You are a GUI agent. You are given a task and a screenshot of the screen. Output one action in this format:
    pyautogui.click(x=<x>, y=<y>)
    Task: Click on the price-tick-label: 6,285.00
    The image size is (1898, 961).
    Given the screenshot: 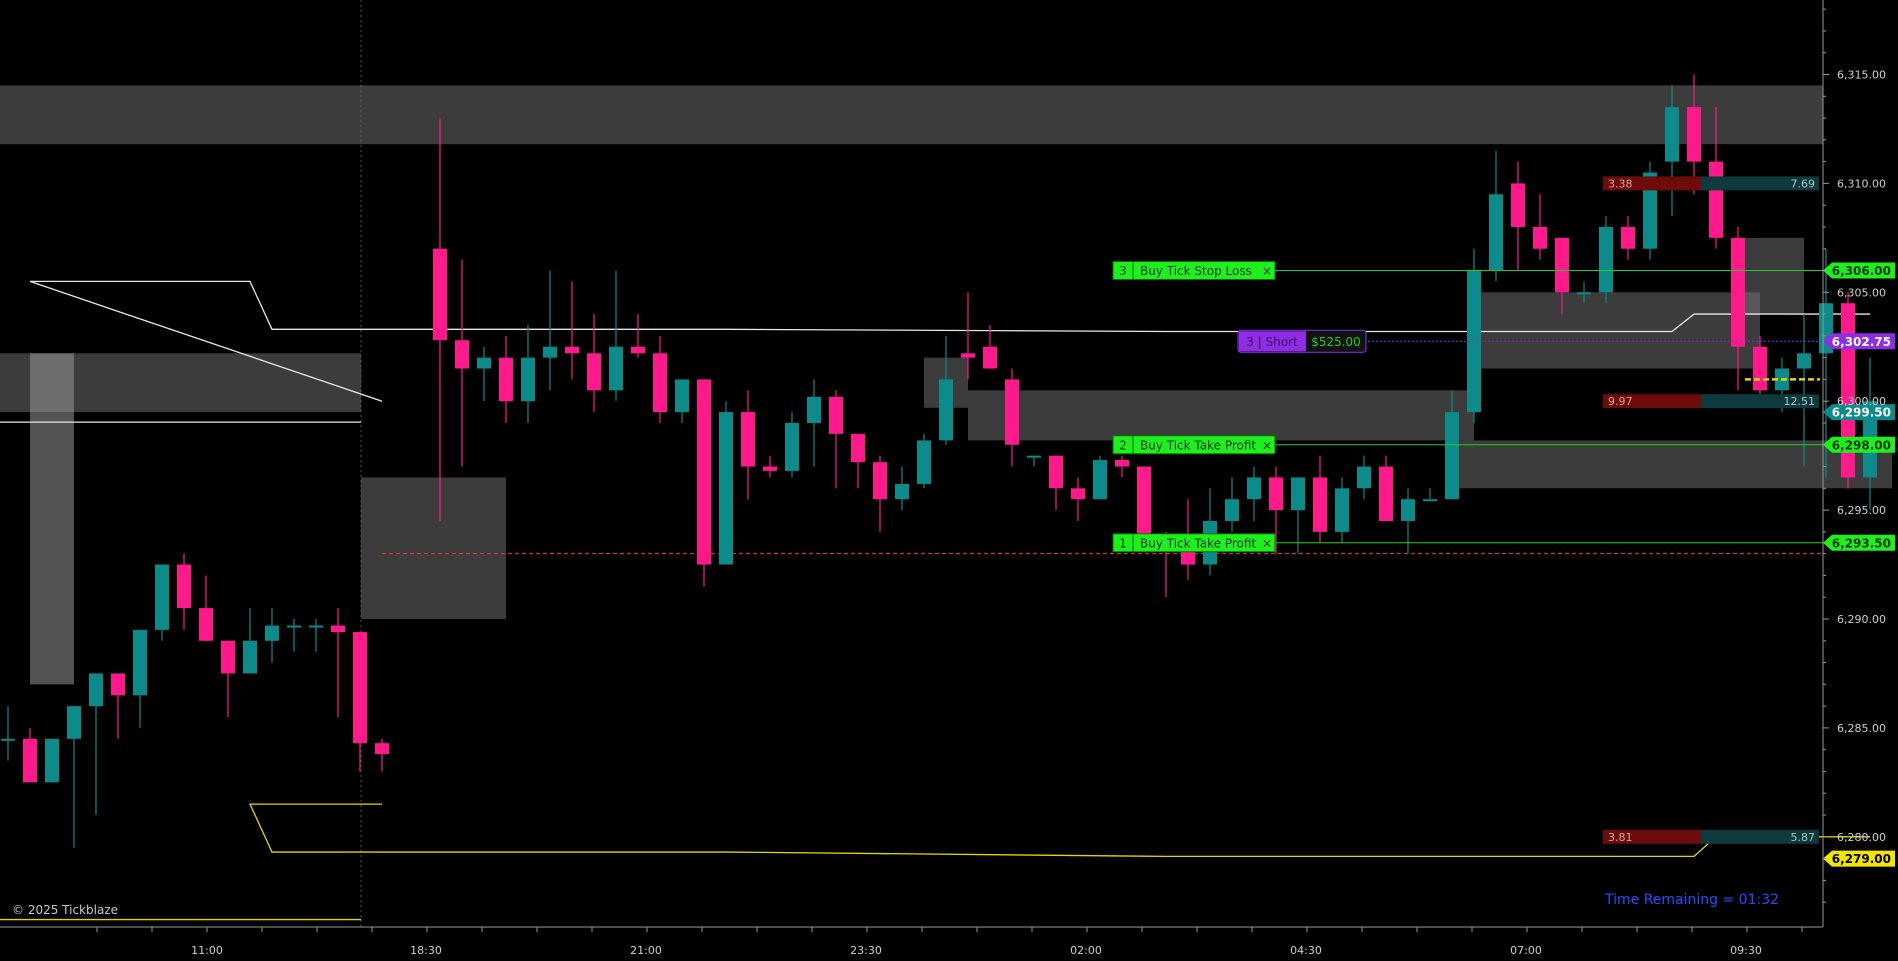 What is the action you would take?
    pyautogui.click(x=1861, y=728)
    